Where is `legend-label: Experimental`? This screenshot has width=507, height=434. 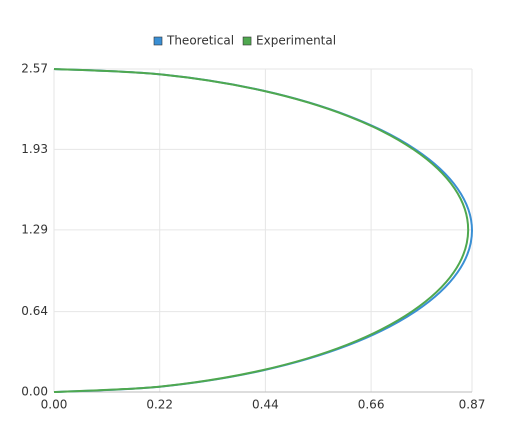
legend-label: Experimental is located at coordinates (296, 41).